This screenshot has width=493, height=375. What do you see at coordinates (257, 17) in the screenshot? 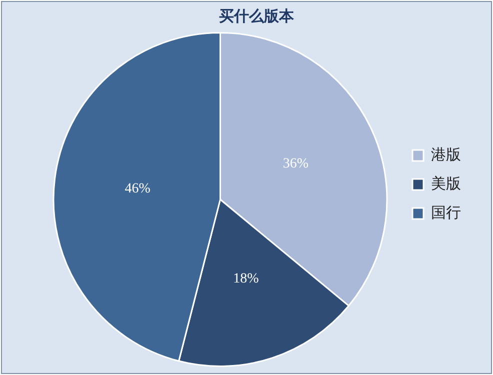
I see `chart-title: 买什么版本` at bounding box center [257, 17].